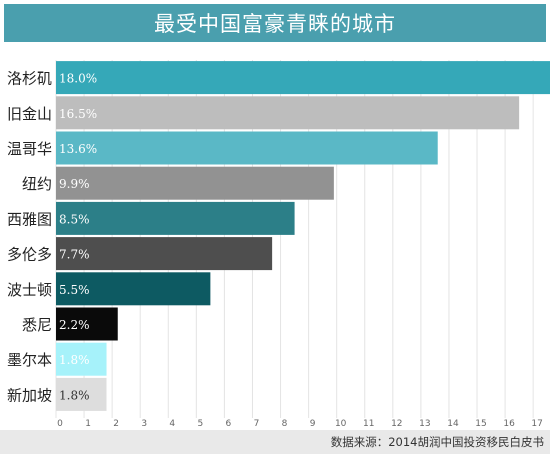 The height and width of the screenshot is (454, 550). Describe the element at coordinates (74, 255) in the screenshot. I see `bar-value-label: 7.7%` at that location.